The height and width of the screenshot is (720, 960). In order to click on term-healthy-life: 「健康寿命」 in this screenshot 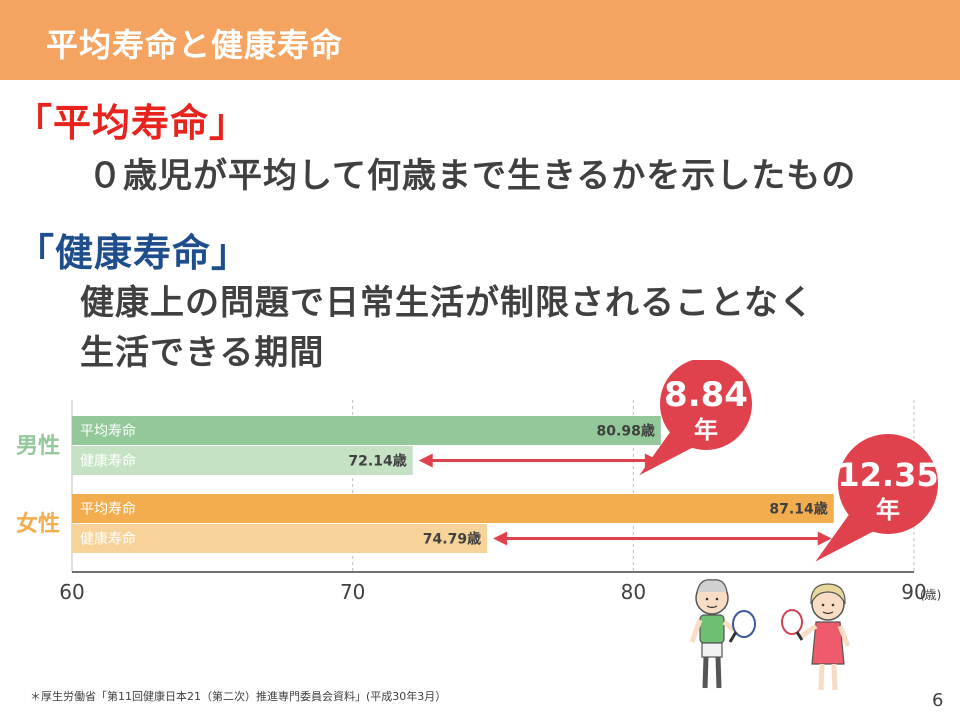, I will do `click(133, 253)`.